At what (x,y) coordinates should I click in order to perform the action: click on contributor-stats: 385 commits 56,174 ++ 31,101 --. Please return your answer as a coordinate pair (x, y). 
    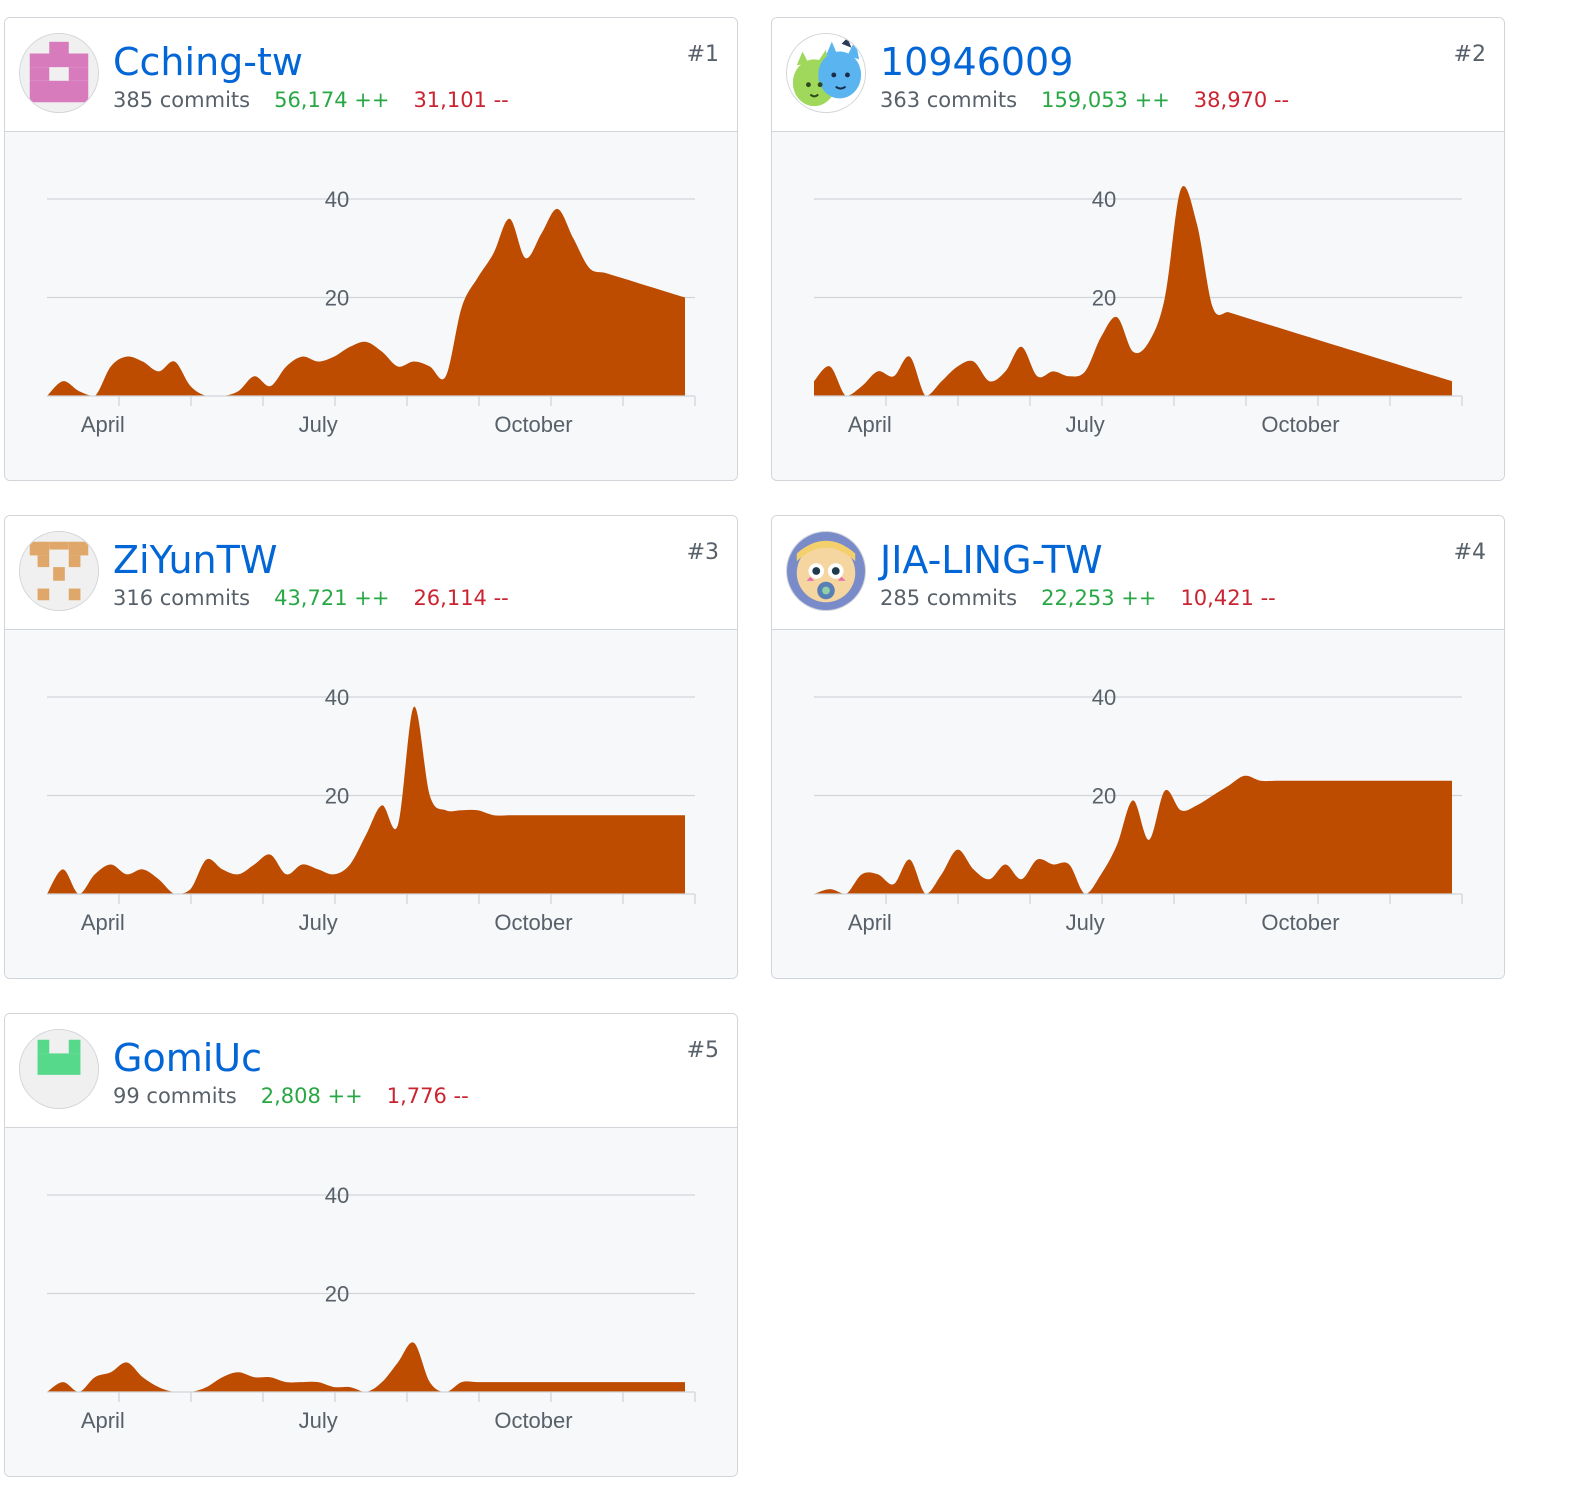
    Looking at the image, I should click on (311, 100).